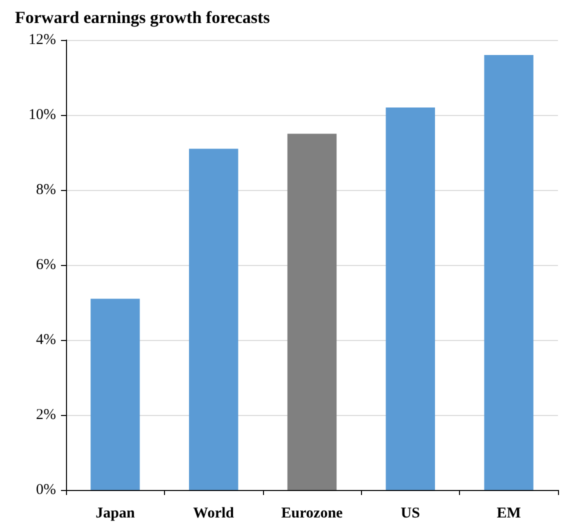 The image size is (568, 530). Describe the element at coordinates (312, 514) in the screenshot. I see `x-tick-label: Eurozone` at that location.